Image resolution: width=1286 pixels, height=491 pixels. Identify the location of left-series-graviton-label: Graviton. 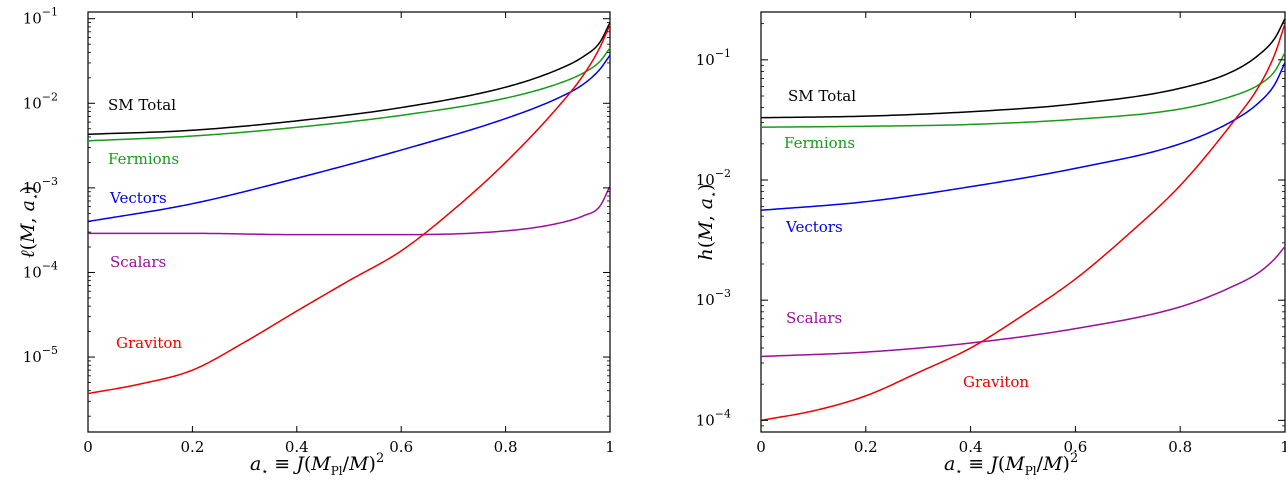
(149, 343).